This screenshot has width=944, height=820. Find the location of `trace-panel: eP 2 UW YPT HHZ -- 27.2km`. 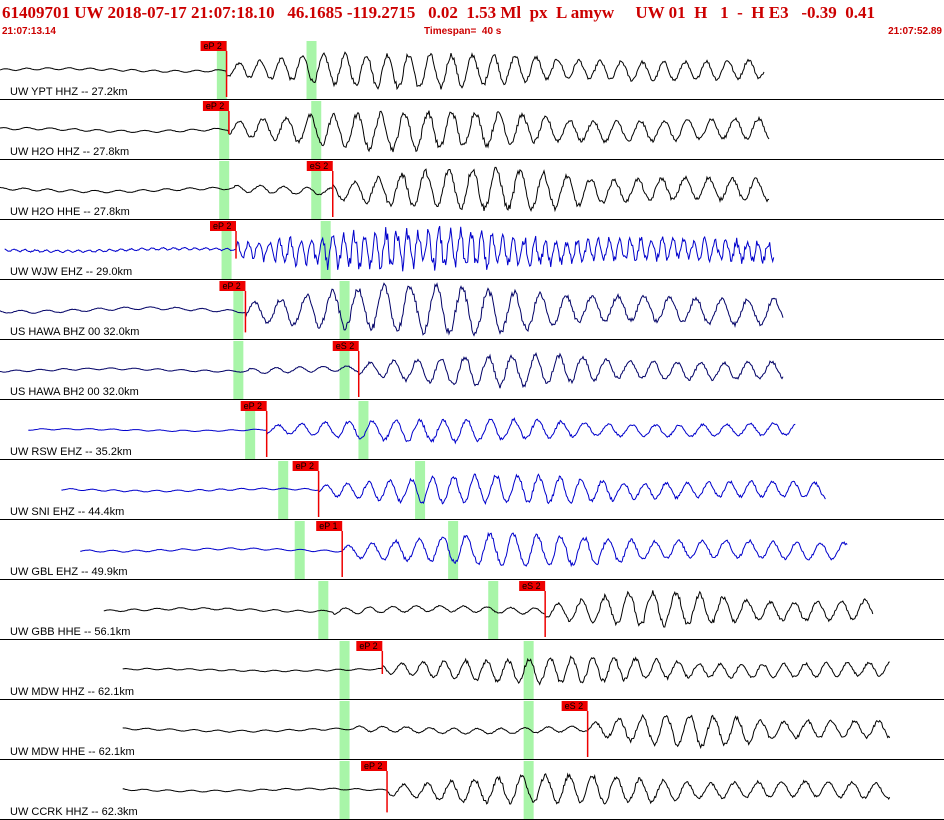

trace-panel: eP 2 UW YPT HHZ -- 27.2km is located at coordinates (472, 70).